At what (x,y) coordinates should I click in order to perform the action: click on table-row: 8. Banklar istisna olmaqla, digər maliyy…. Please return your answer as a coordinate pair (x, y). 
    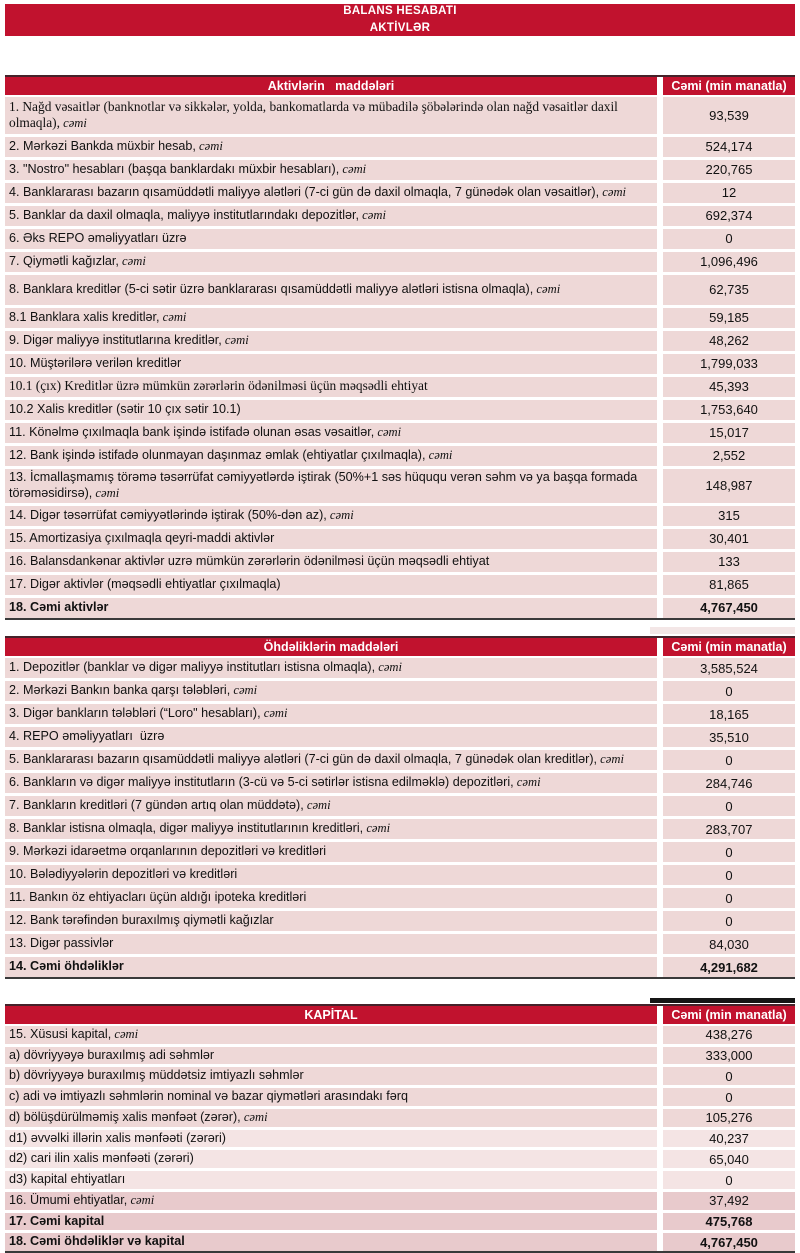
    Looking at the image, I should click on (400, 830).